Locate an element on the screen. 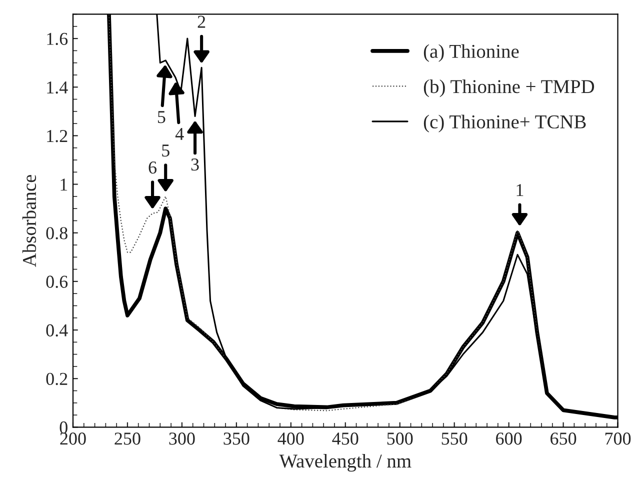 Image resolution: width=632 pixels, height=491 pixels. y-tick-label: 0.8 is located at coordinates (57, 233).